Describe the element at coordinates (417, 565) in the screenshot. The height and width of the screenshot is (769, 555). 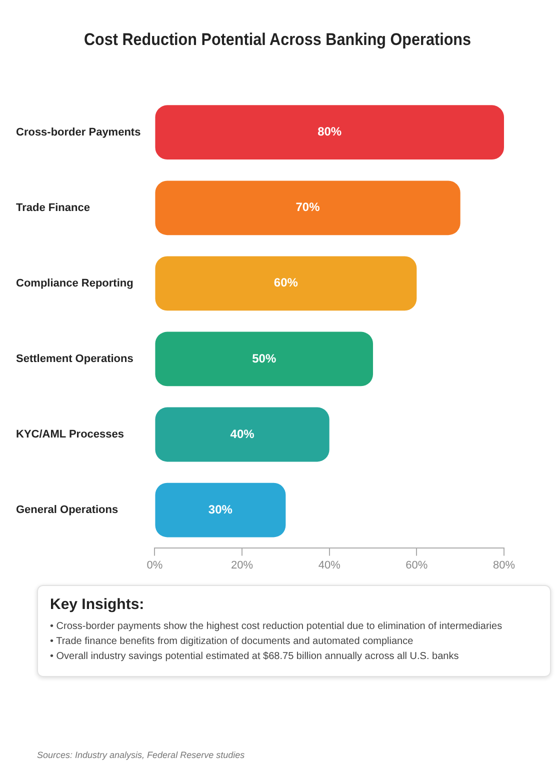
I see `x-tick-label: 60%` at that location.